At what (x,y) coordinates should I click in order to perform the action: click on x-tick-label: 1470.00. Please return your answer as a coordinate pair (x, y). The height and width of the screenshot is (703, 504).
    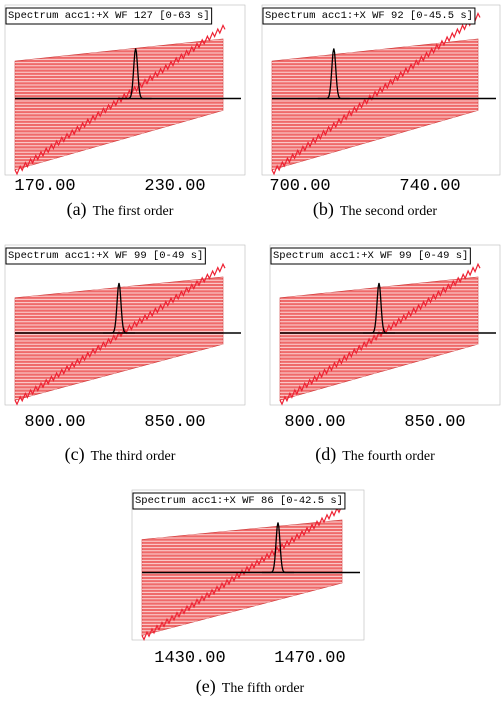
    Looking at the image, I should click on (309, 658).